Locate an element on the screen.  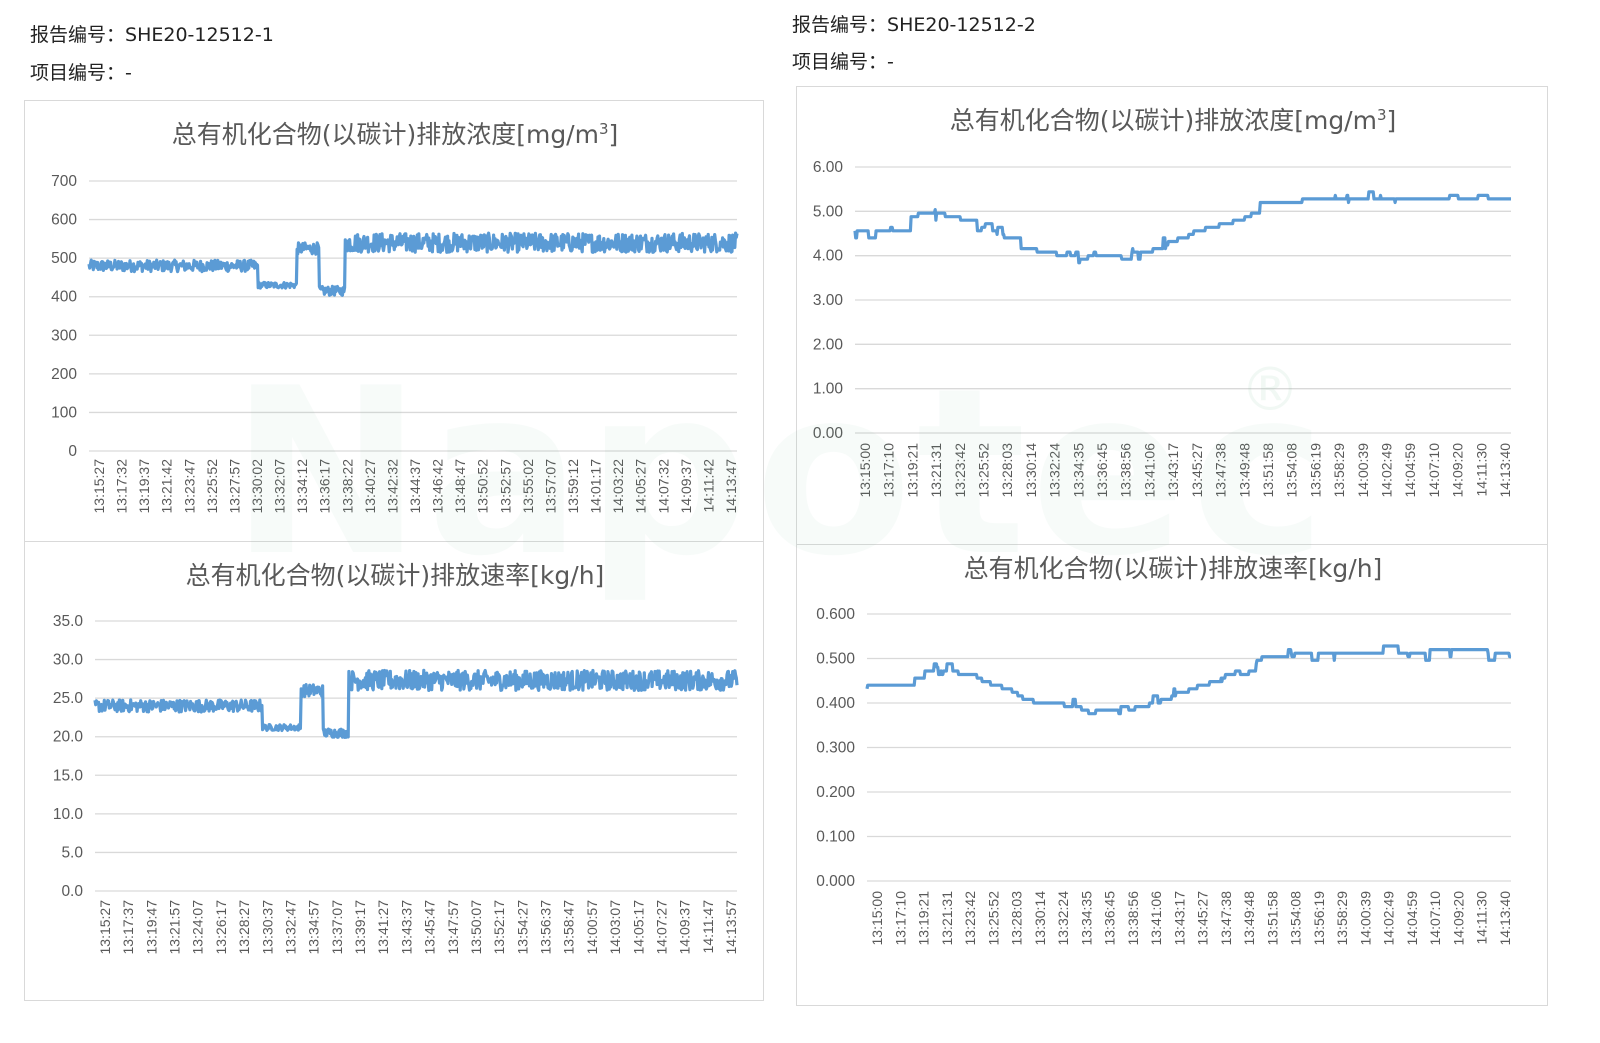
x-tick-label: 13:58:47 is located at coordinates (569, 927).